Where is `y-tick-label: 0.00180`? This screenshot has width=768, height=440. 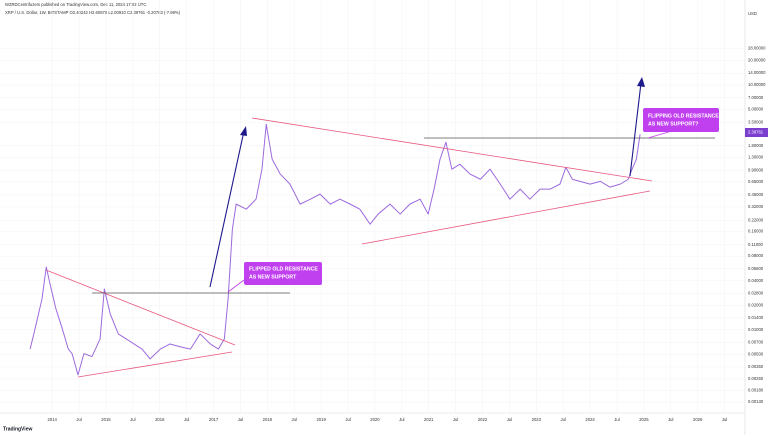
y-tick-label: 0.00180 is located at coordinates (756, 390).